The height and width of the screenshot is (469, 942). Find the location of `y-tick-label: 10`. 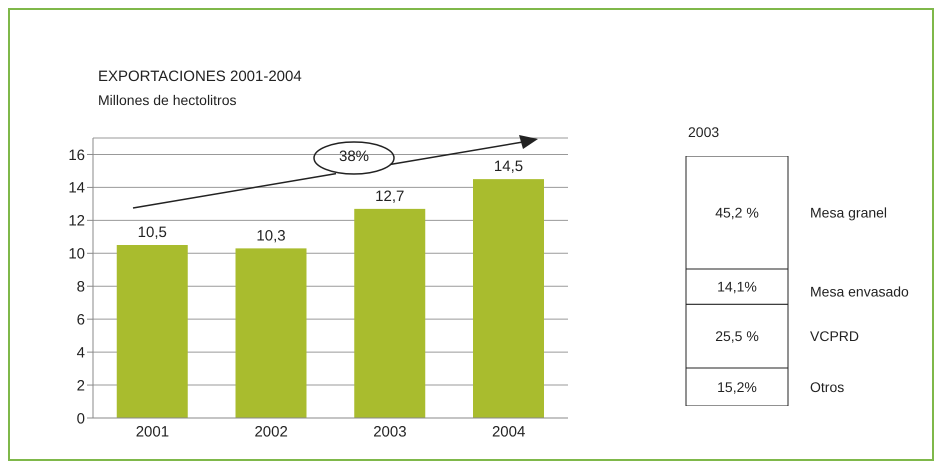

y-tick-label: 10 is located at coordinates (76, 254).